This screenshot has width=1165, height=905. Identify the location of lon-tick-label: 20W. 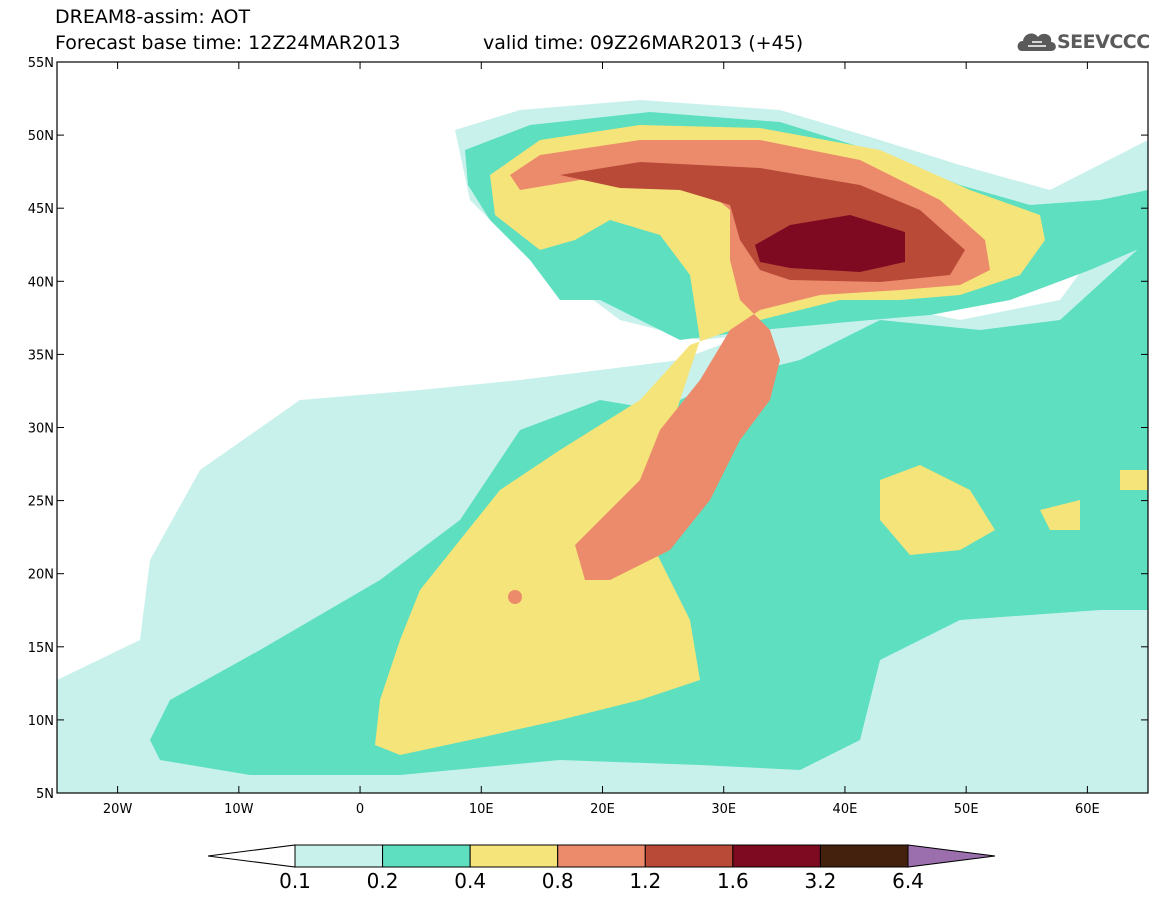
(118, 809).